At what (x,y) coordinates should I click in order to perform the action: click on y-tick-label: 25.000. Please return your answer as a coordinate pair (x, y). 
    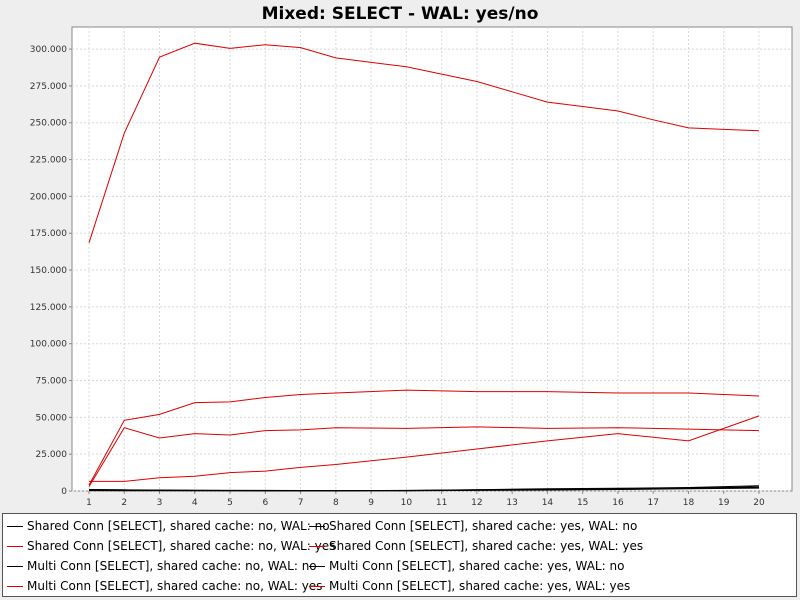
    Looking at the image, I should click on (52, 455).